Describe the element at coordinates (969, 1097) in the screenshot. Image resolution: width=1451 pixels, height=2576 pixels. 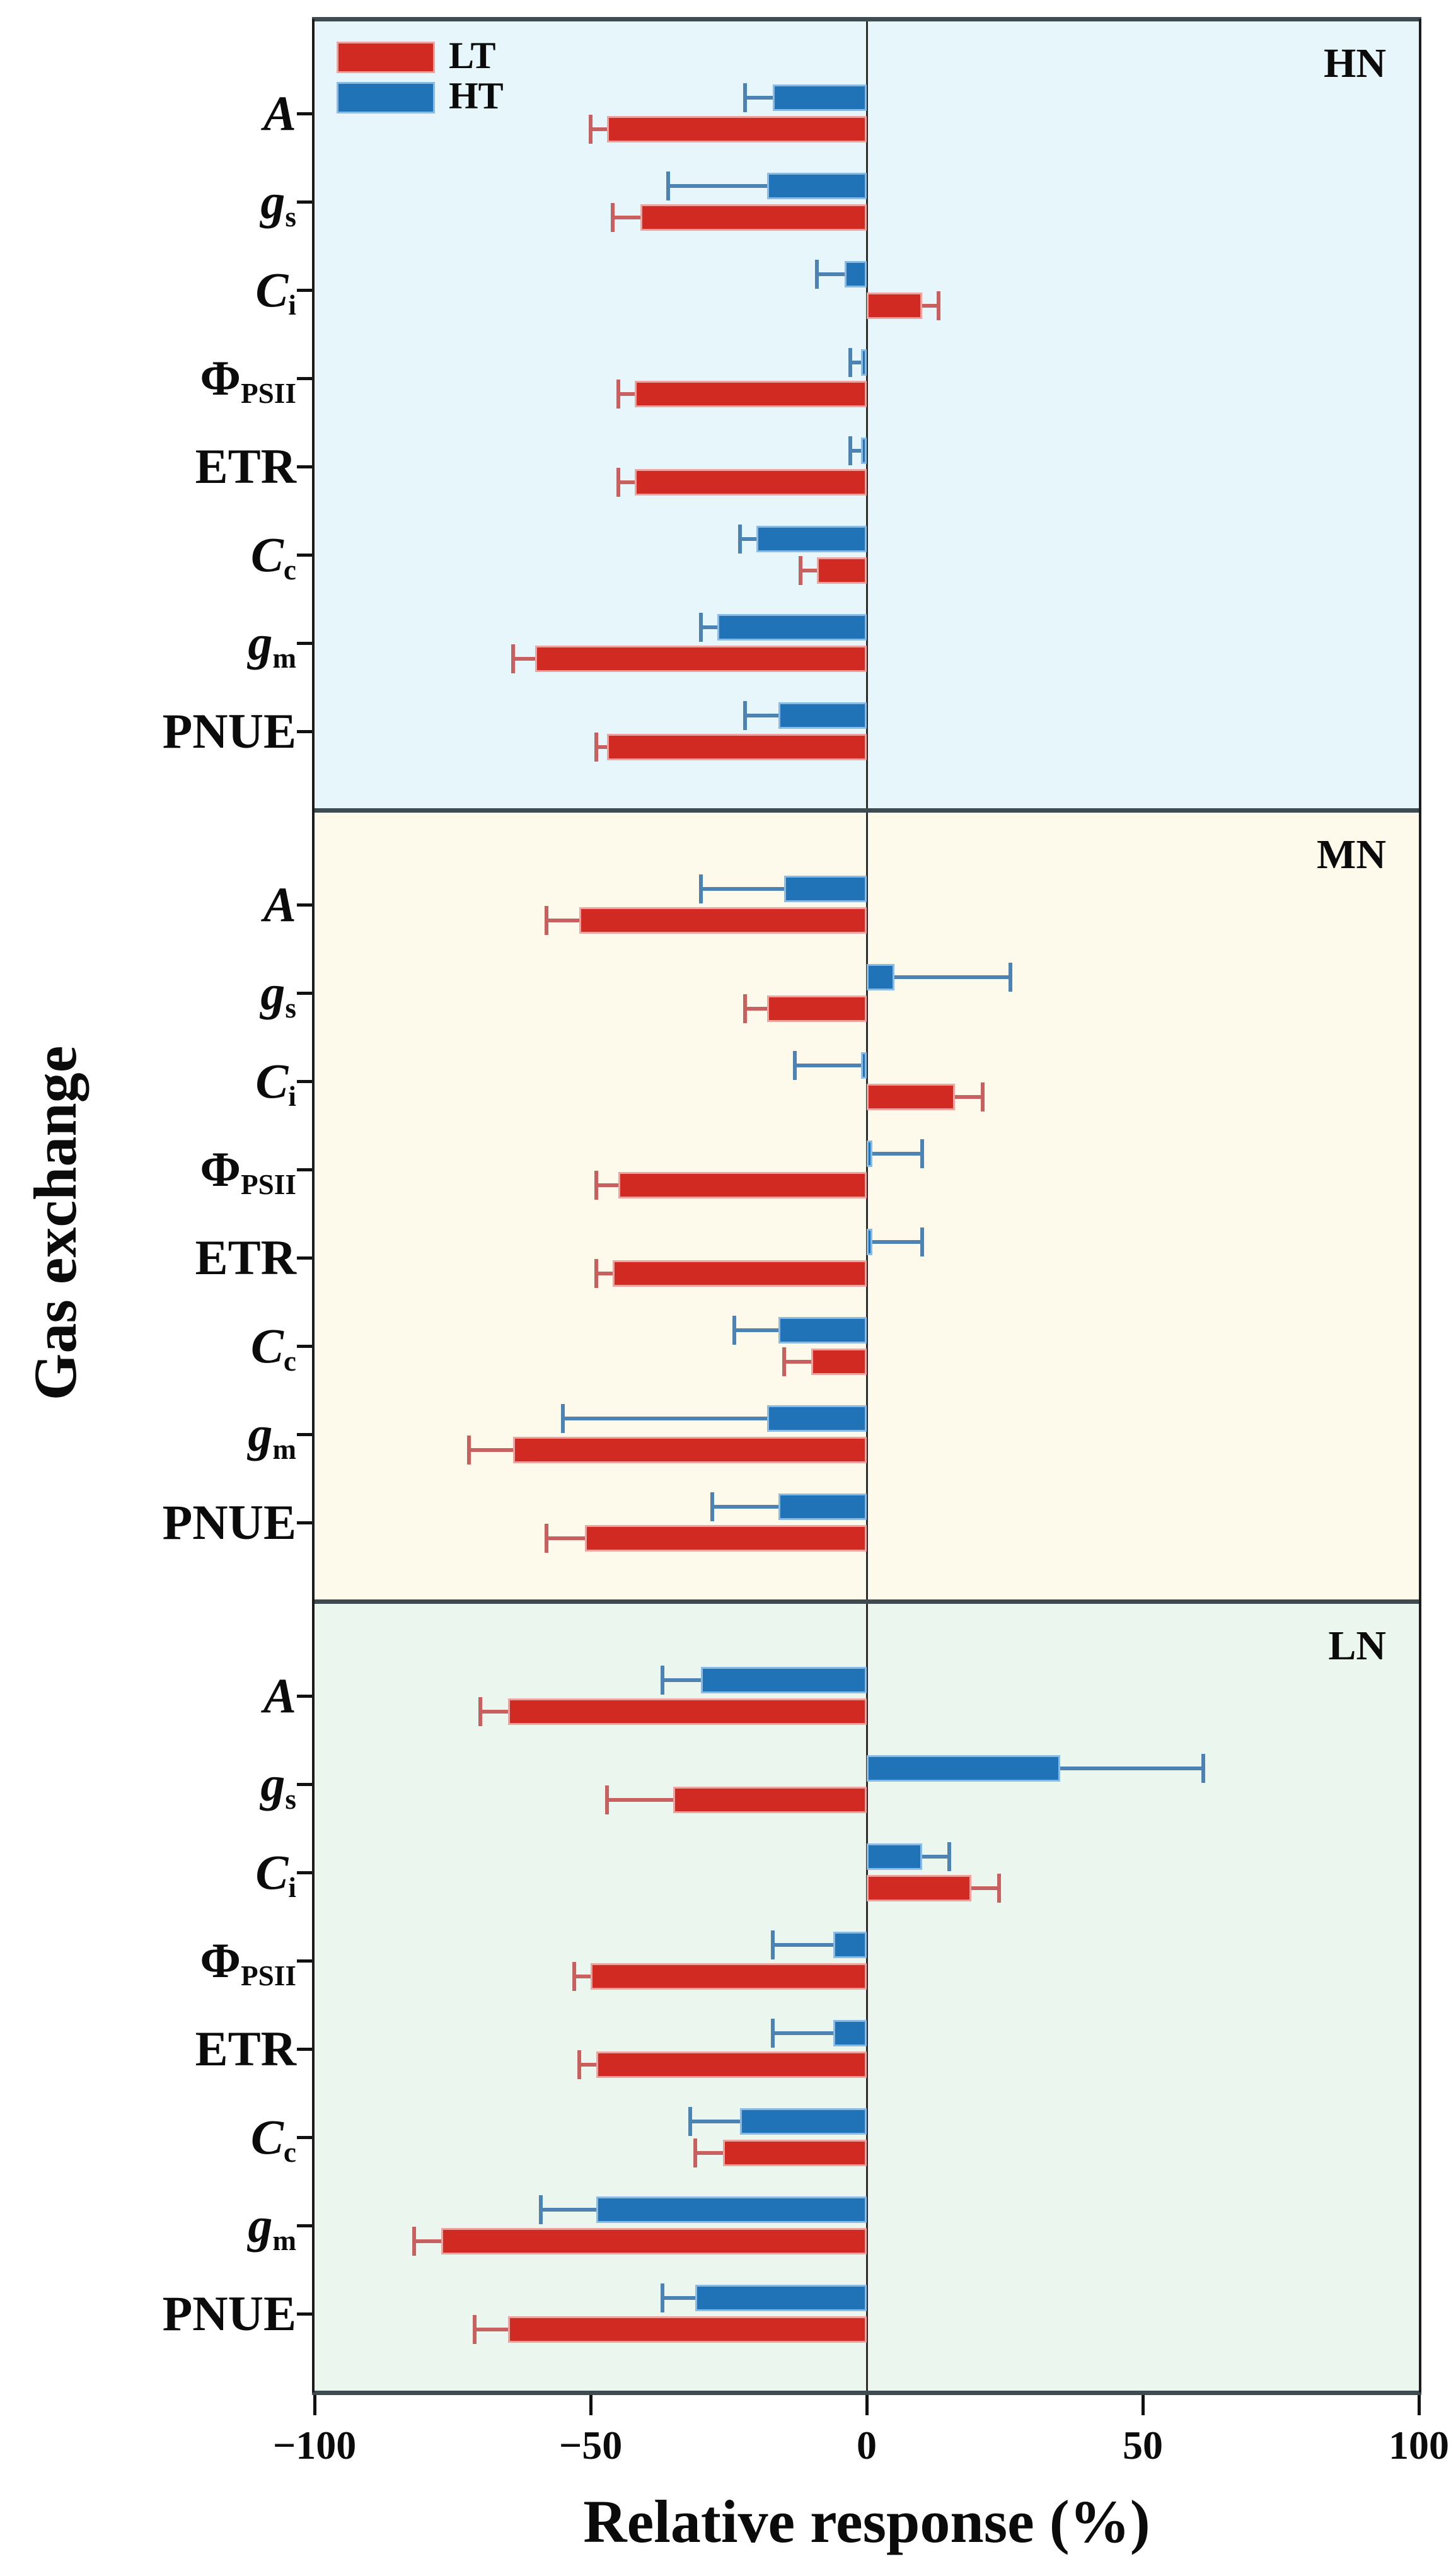
I see `errorbar-lt-ci-mn` at that location.